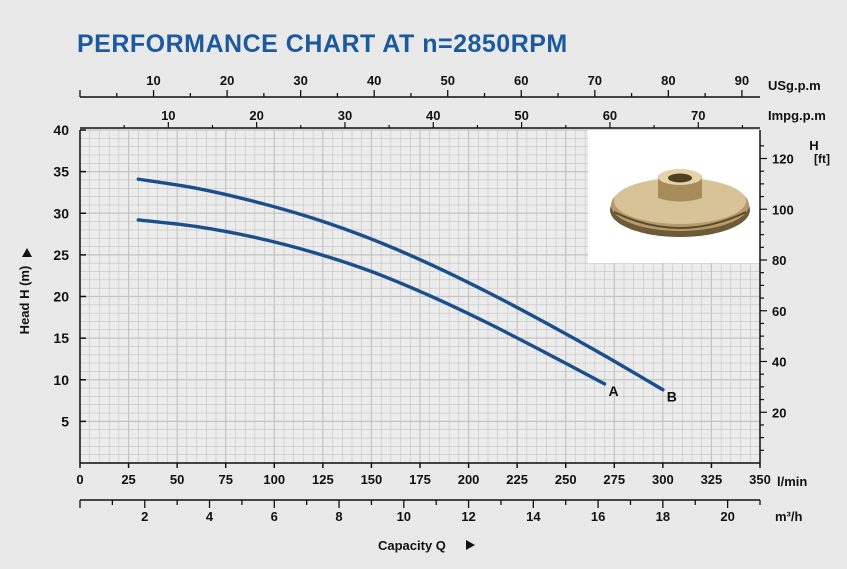 The height and width of the screenshot is (569, 847). What do you see at coordinates (300, 80) in the screenshot?
I see `usgpm-tick-label: 30` at bounding box center [300, 80].